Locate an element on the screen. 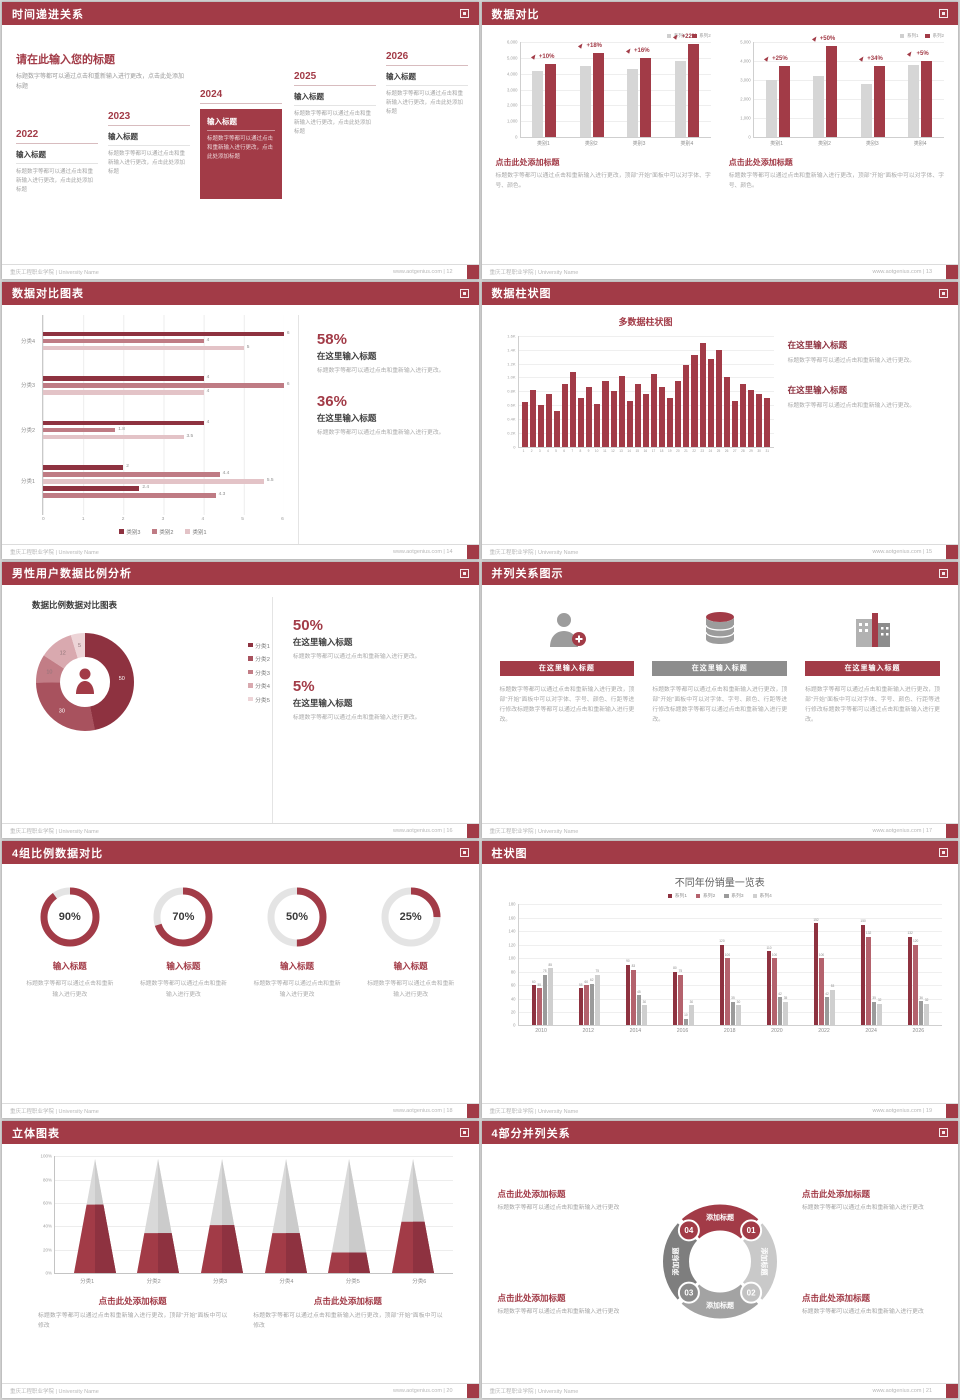 This screenshot has height=1400, width=960. x-axis-tick: 29 is located at coordinates (751, 450).